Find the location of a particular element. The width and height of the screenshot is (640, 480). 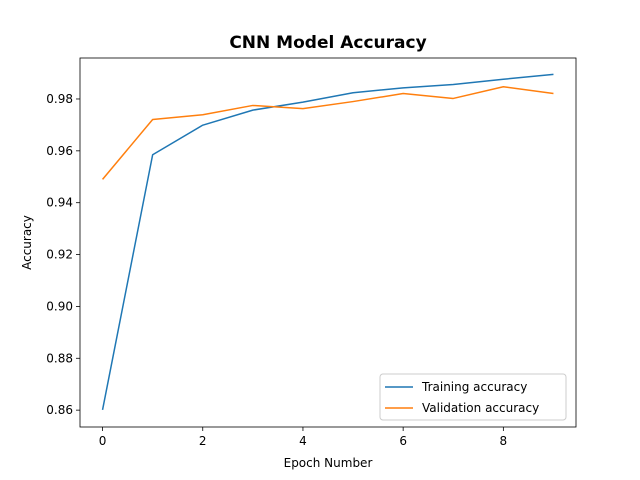

y-axis-label: Accuracy is located at coordinates (27, 242).